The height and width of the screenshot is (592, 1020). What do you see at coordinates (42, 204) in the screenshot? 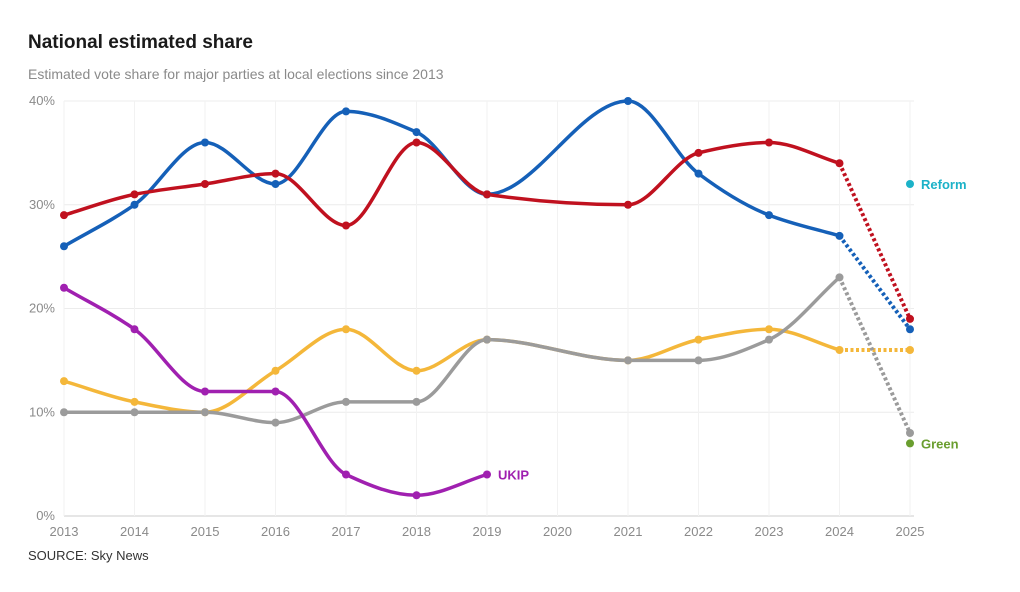
I see `y-tick-label: 30%` at bounding box center [42, 204].